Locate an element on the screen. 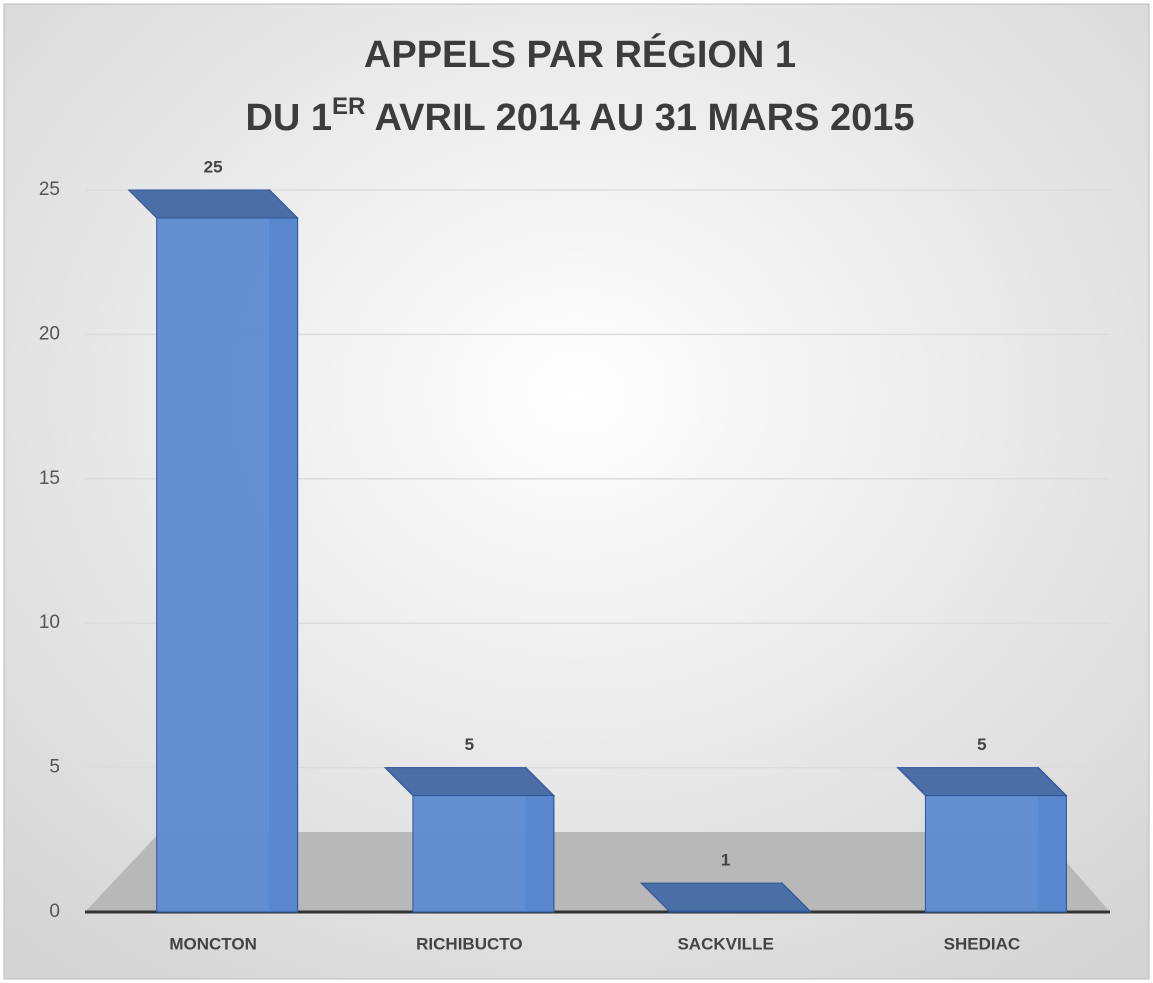 This screenshot has height=983, width=1153. chart-subtitle: DU 1ER AVRIL 2014 AU 31 MARS 2015 is located at coordinates (579, 116).